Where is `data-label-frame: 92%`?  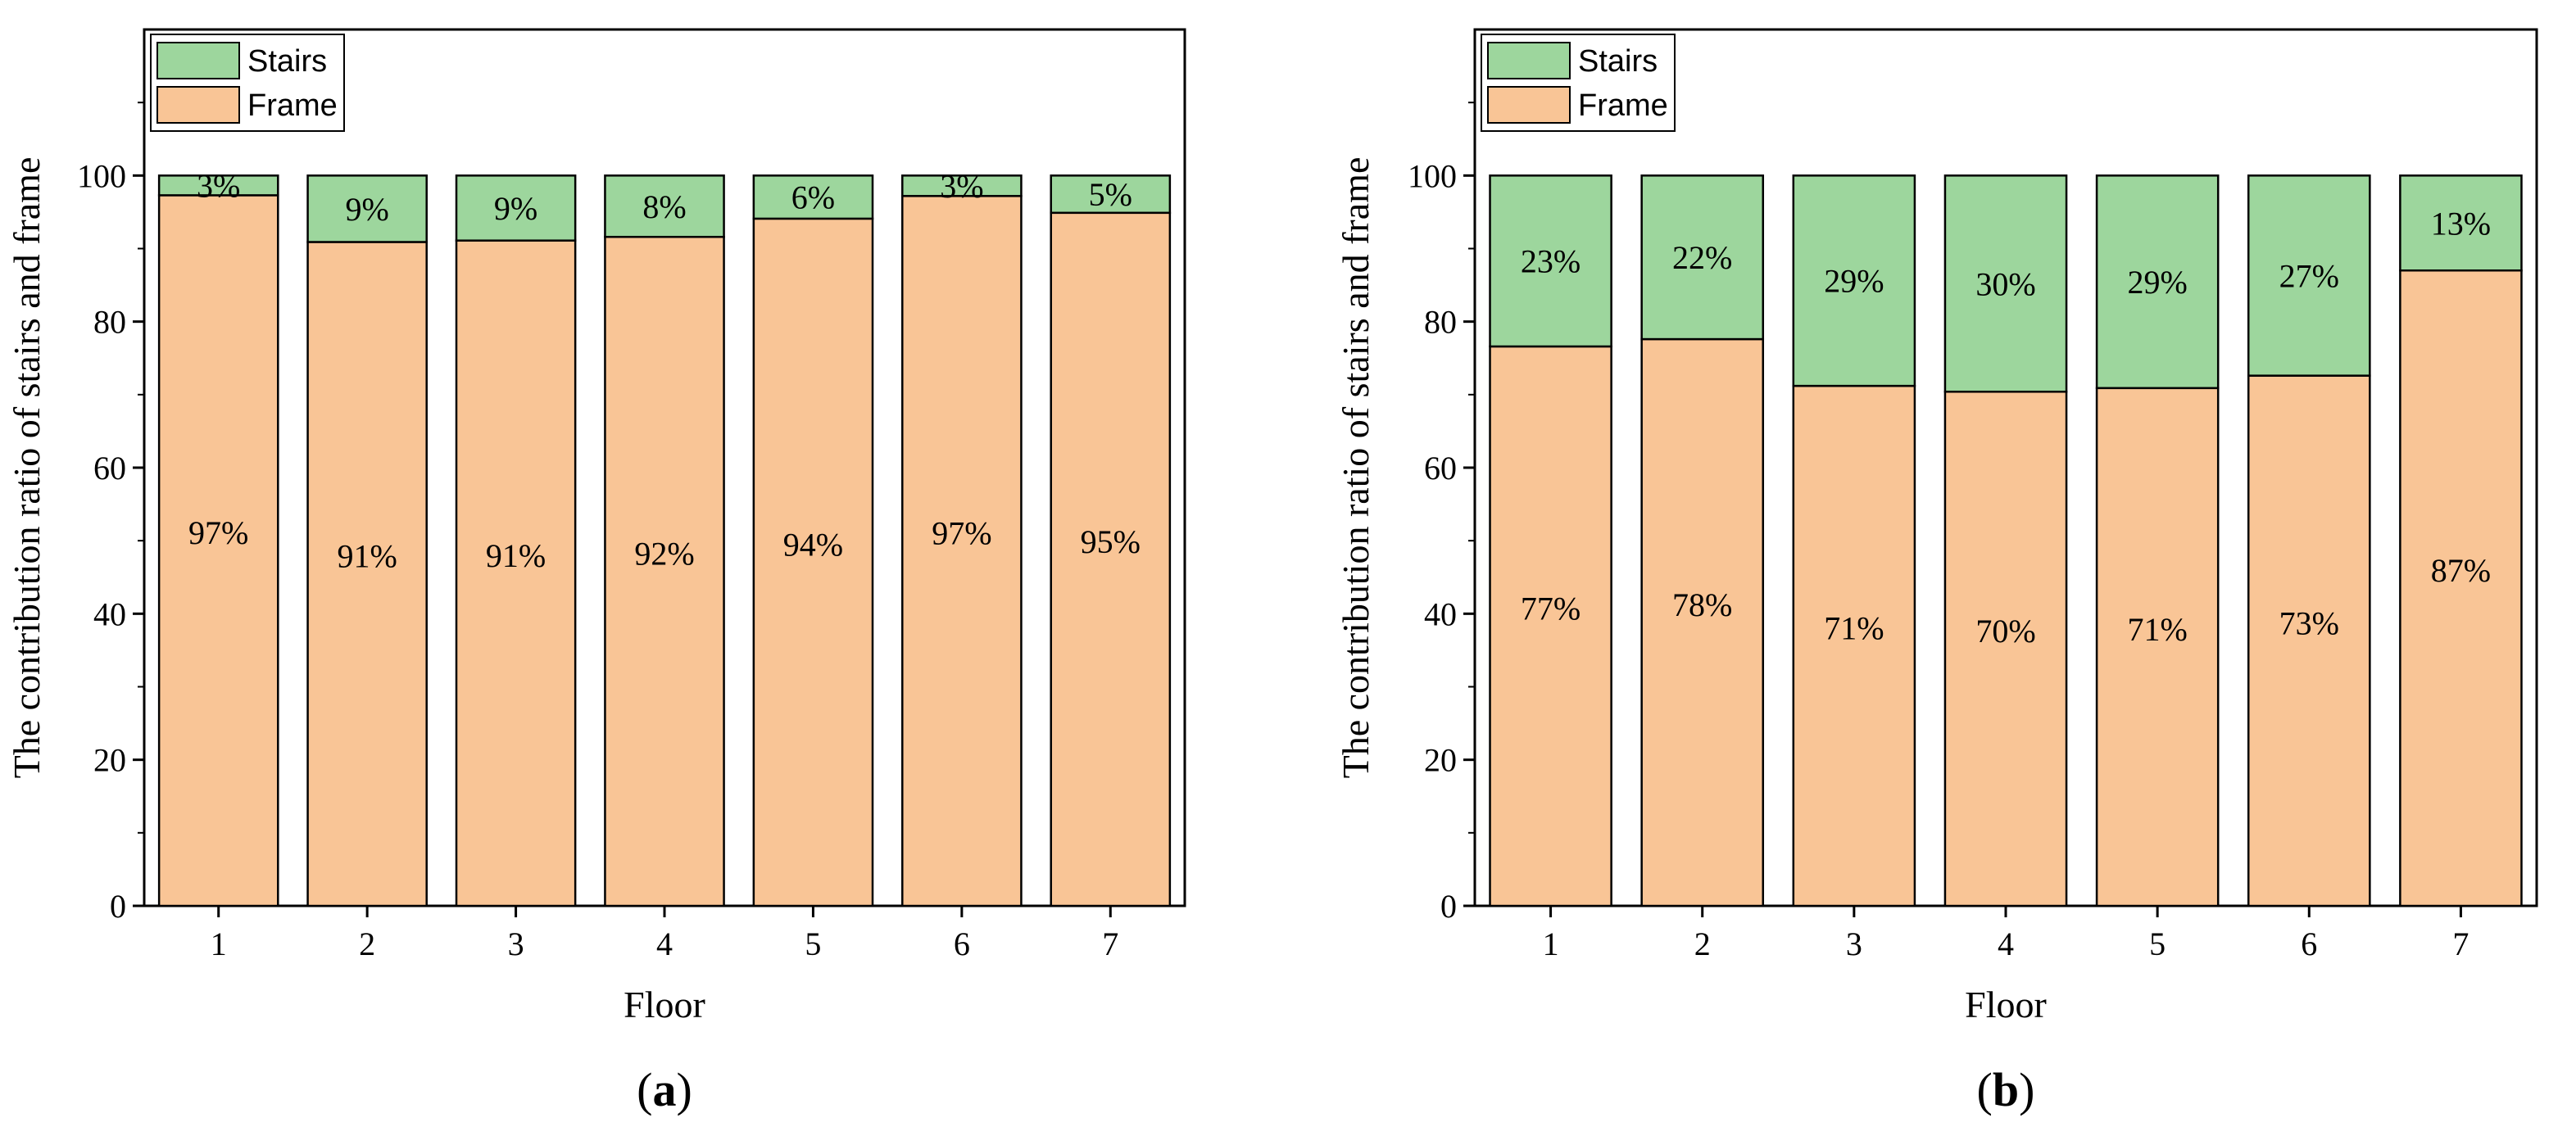
data-label-frame: 92% is located at coordinates (664, 554).